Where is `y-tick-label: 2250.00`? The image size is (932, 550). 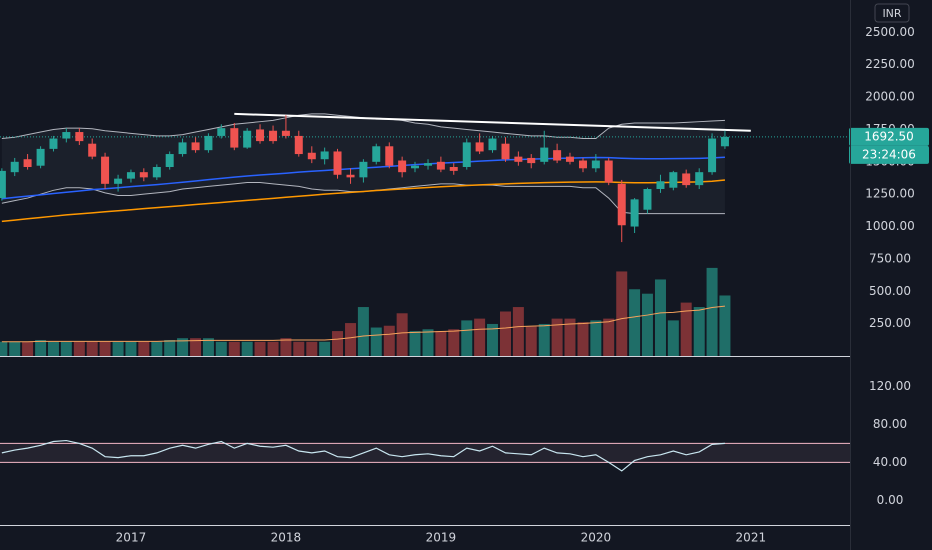 y-tick-label: 2250.00 is located at coordinates (890, 64).